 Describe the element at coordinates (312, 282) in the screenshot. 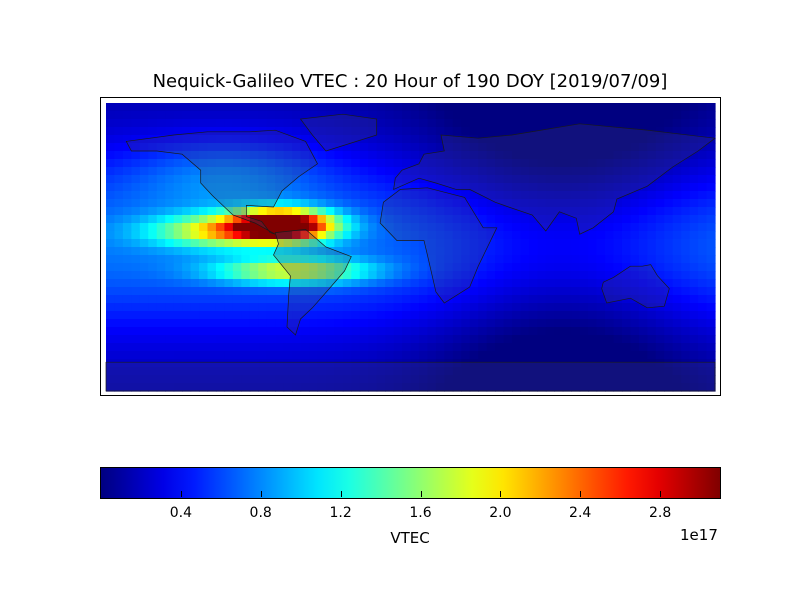

I see `continent-outline` at that location.